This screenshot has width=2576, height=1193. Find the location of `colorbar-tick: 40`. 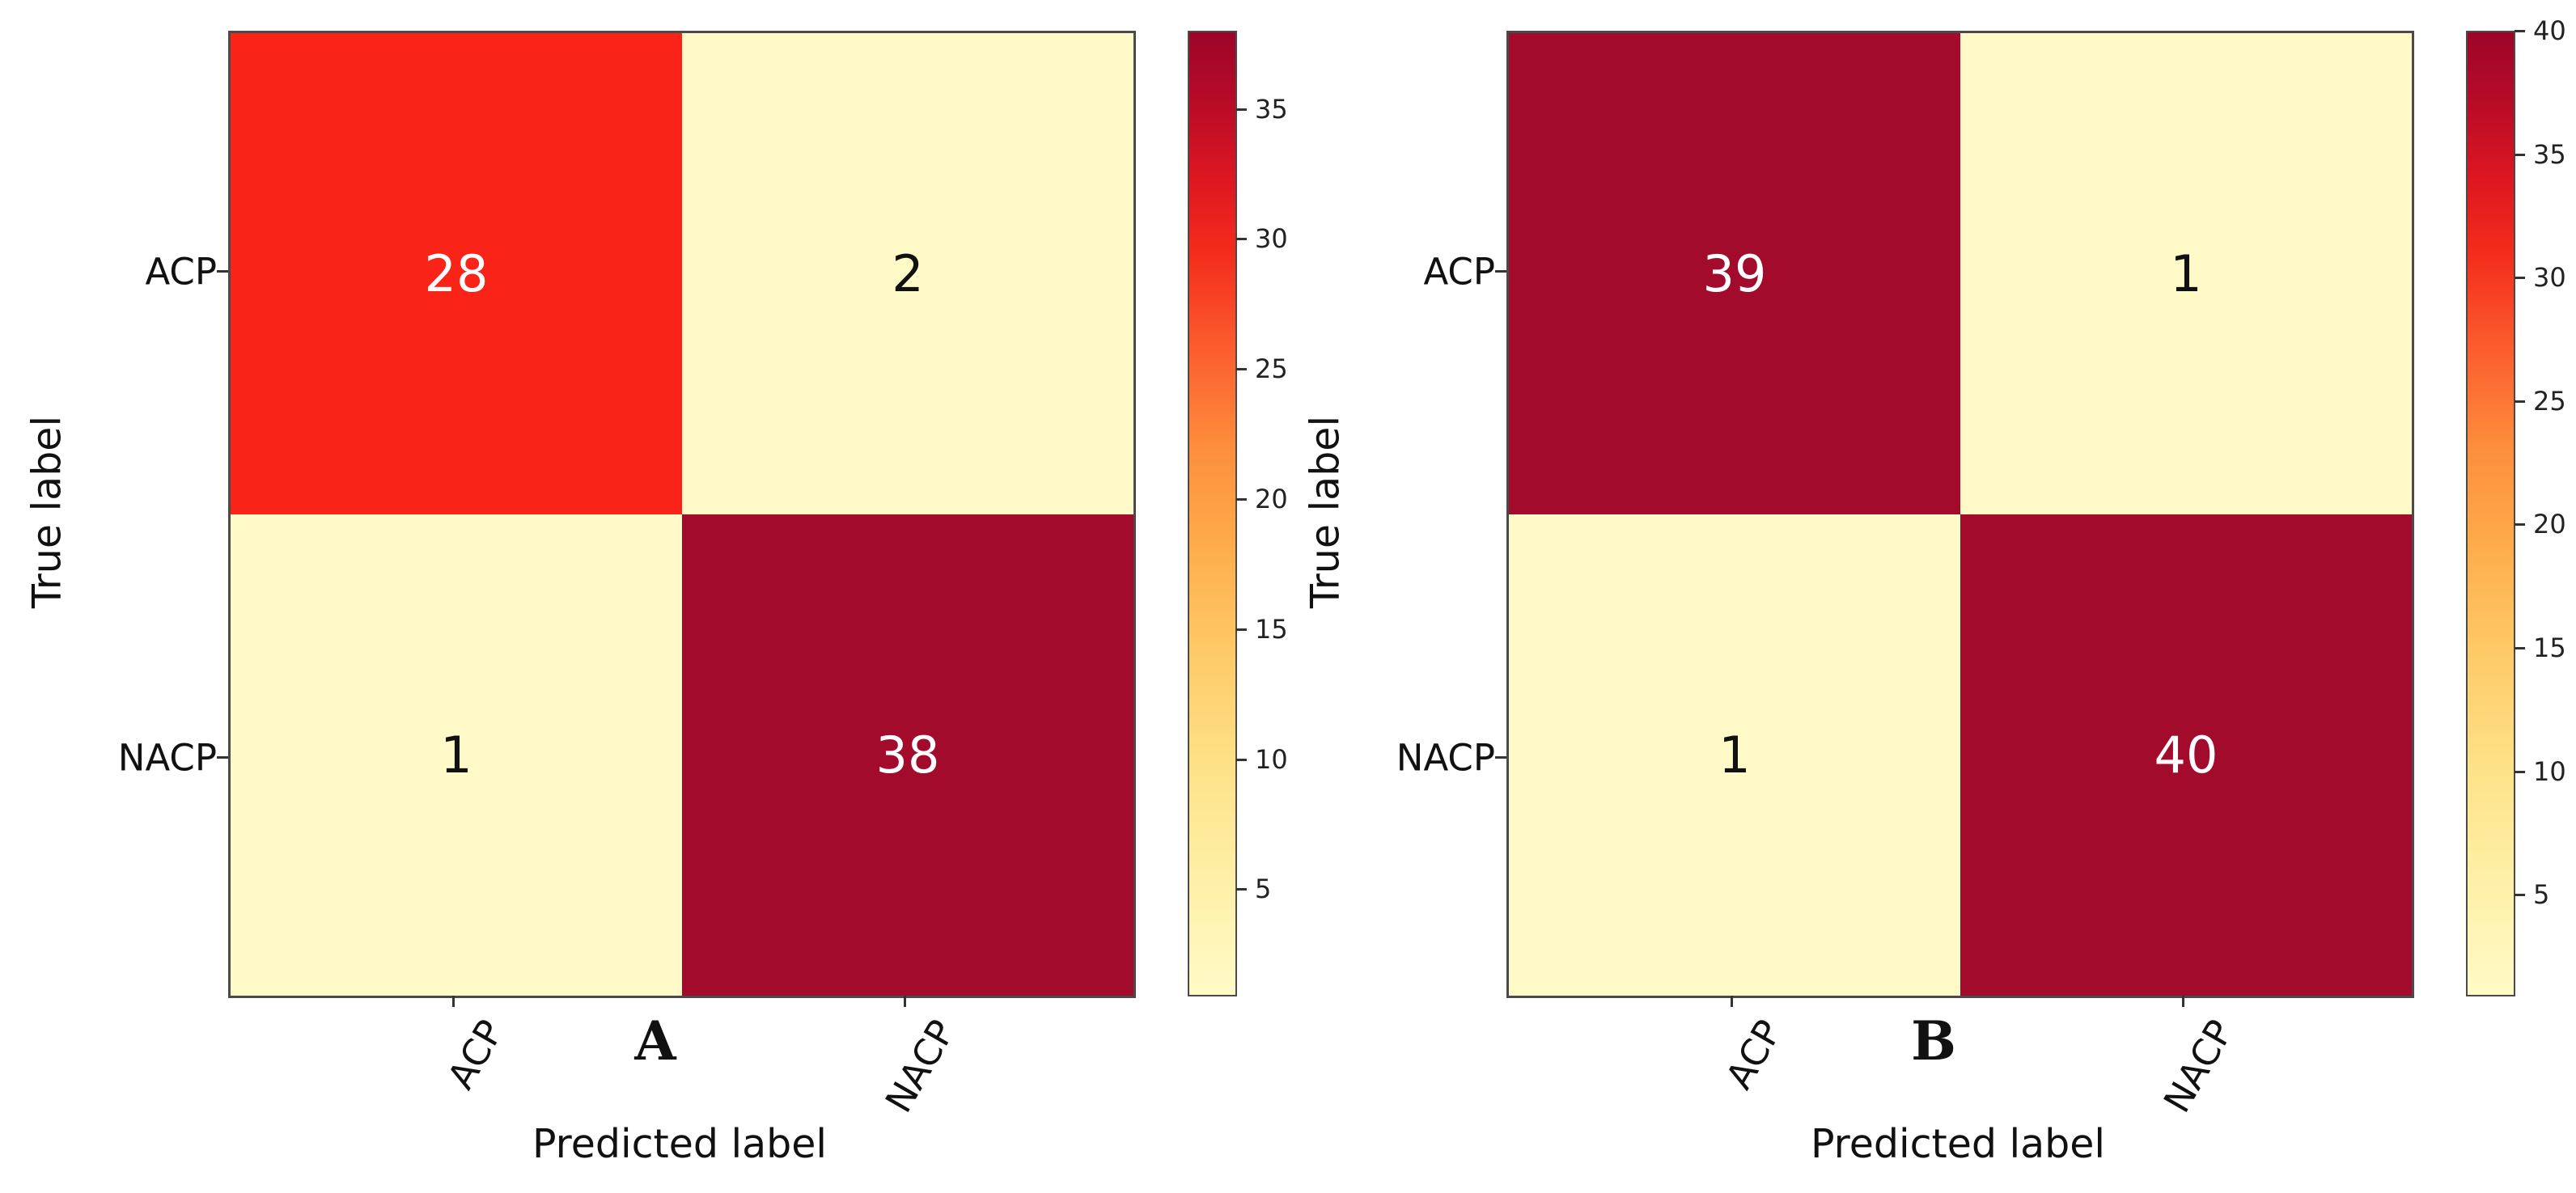

colorbar-tick: 40 is located at coordinates (2540, 31).